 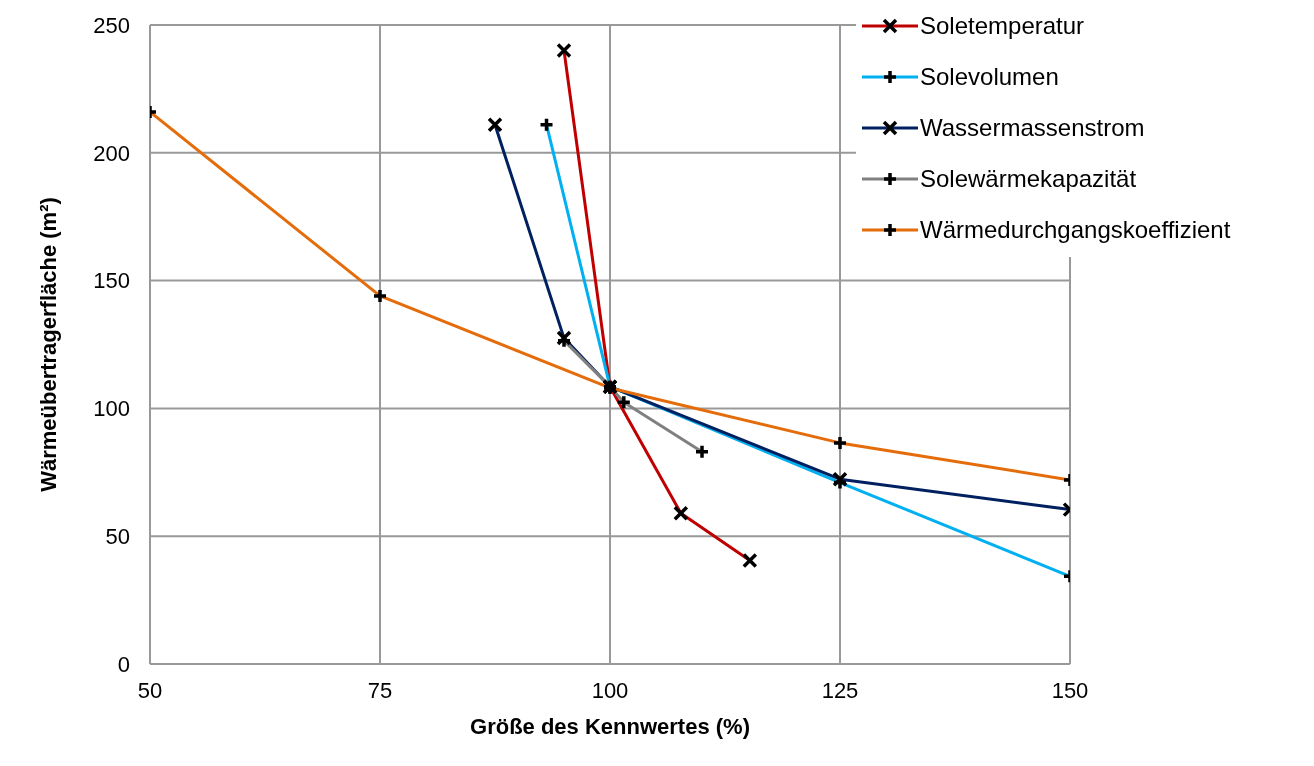 What do you see at coordinates (111, 25) in the screenshot?
I see `y-tick-label: 250` at bounding box center [111, 25].